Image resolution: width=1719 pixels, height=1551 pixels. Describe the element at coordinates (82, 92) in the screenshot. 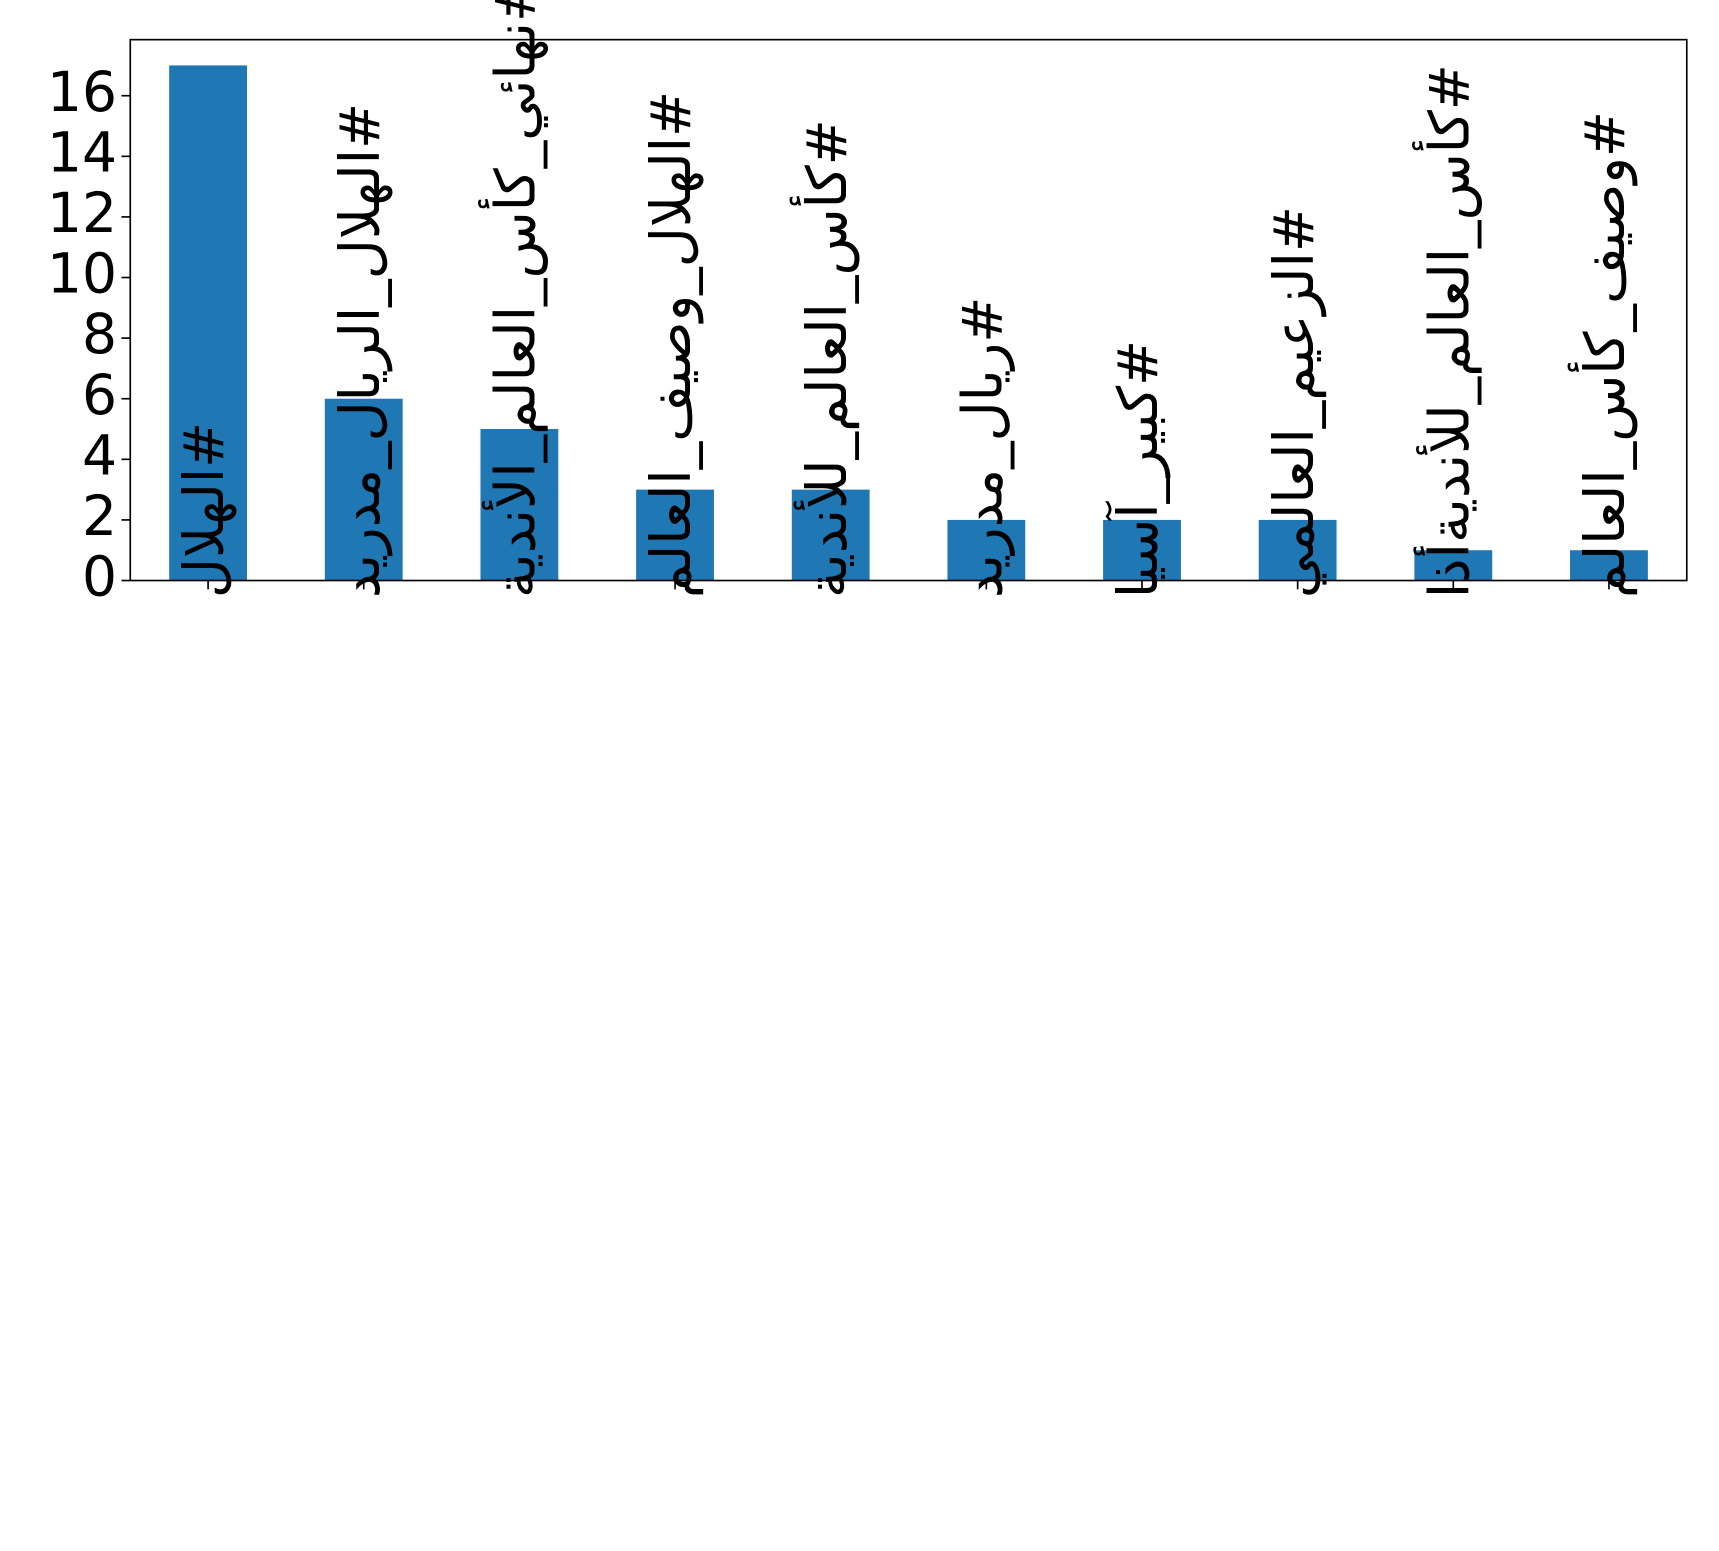

I see `y-tick-label: 16` at that location.